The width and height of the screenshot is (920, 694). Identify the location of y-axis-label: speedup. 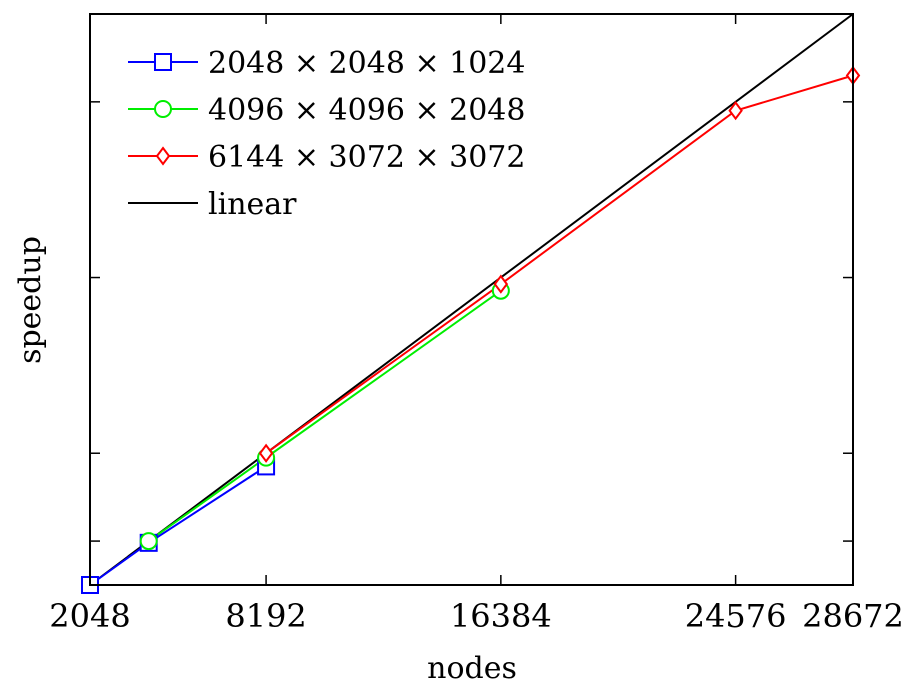
(30, 300).